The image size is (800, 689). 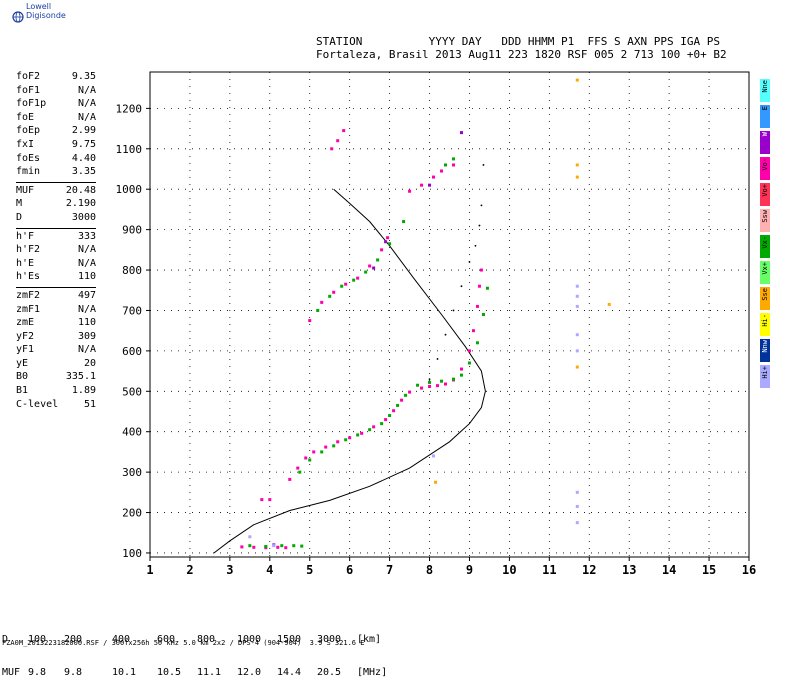 I want to click on parameter-name: B0, so click(x=22, y=377).